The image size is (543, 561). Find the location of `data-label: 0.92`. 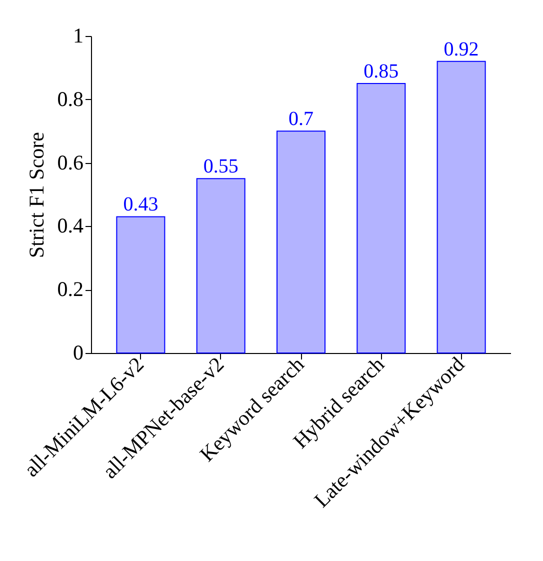

data-label: 0.92 is located at coordinates (461, 49).